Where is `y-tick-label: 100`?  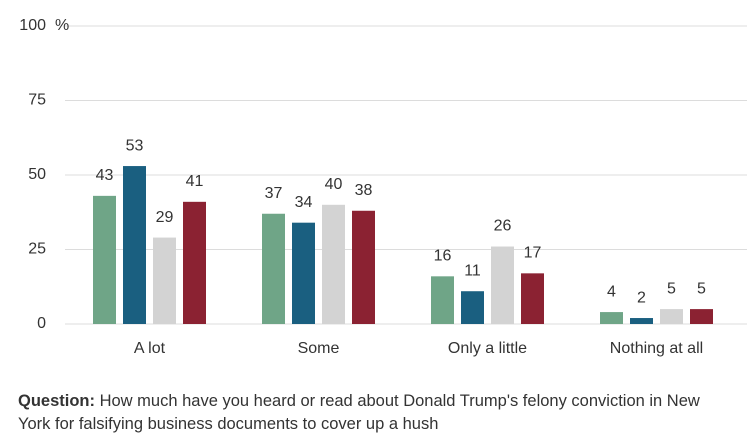 y-tick-label: 100 is located at coordinates (32, 25).